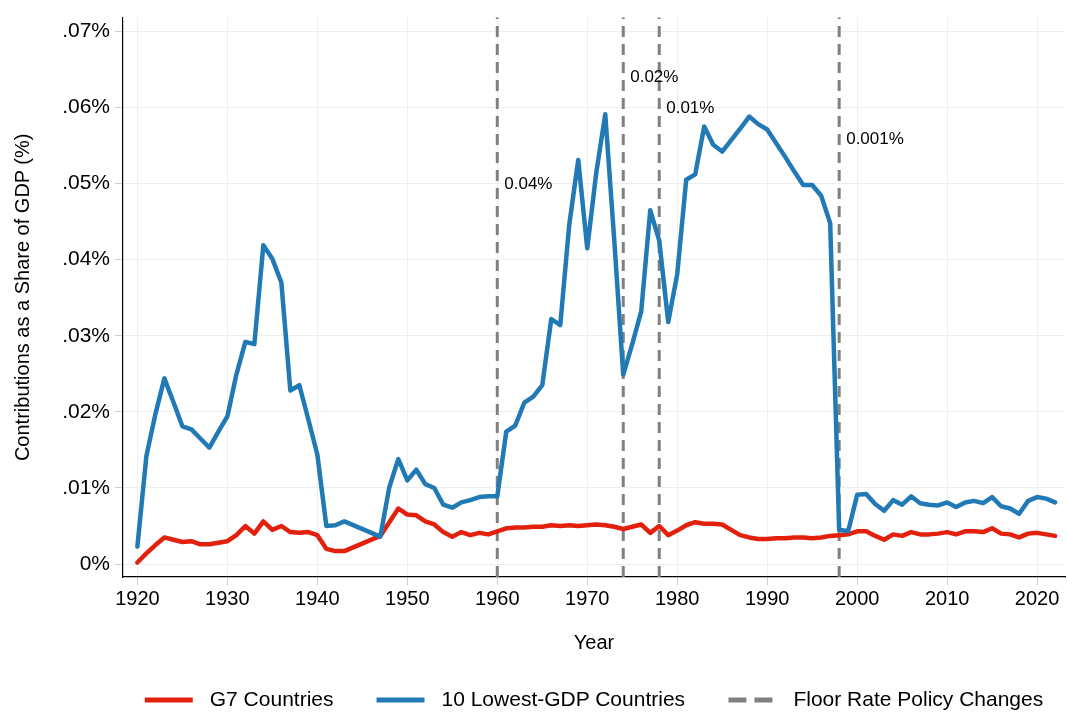 This screenshot has width=1067, height=713. What do you see at coordinates (137, 597) in the screenshot?
I see `x-tick-label: 1920` at bounding box center [137, 597].